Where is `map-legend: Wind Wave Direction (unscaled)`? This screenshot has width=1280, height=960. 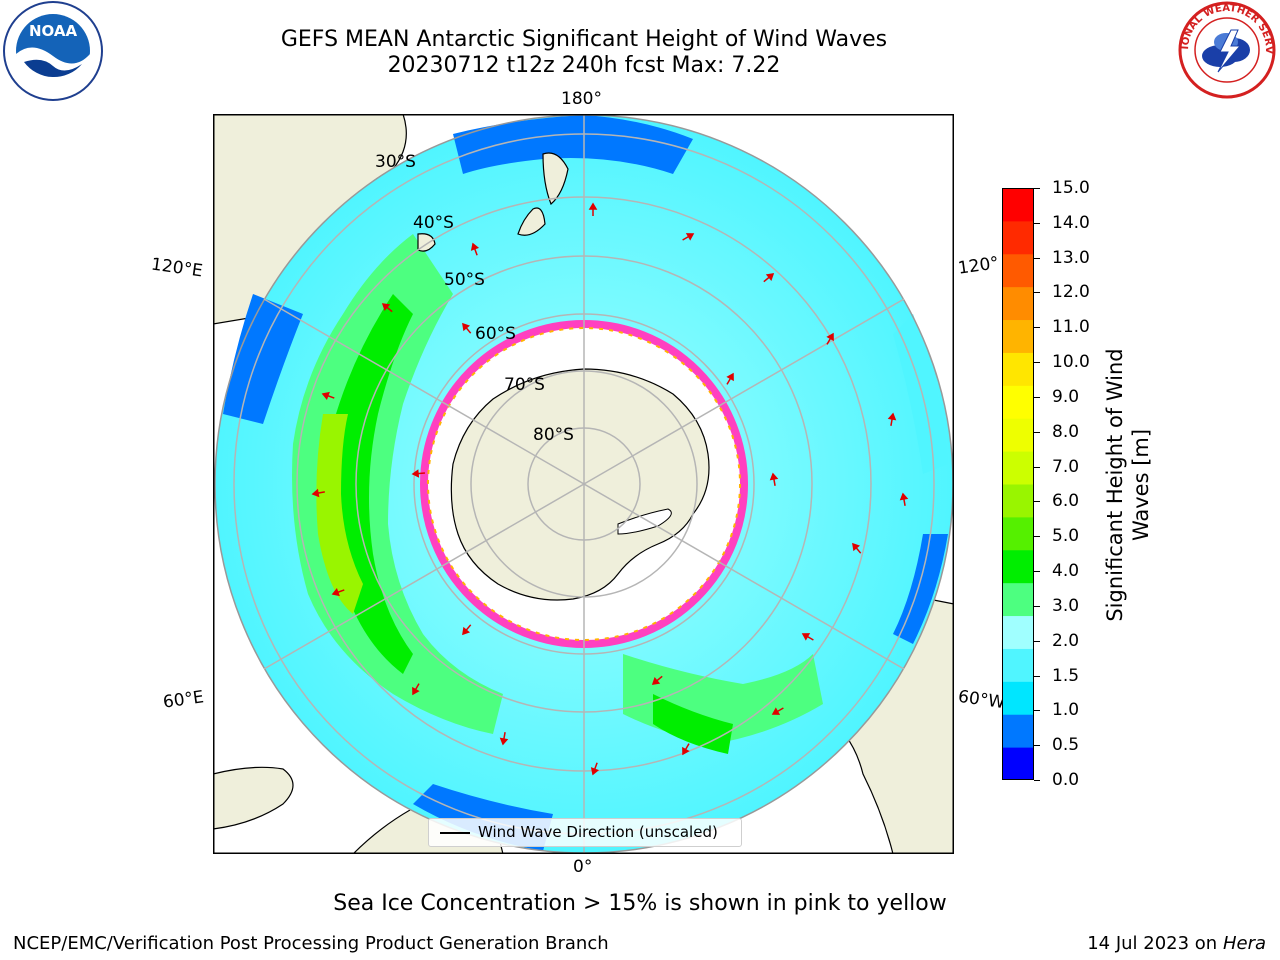 map-legend: Wind Wave Direction (unscaled) is located at coordinates (585, 832).